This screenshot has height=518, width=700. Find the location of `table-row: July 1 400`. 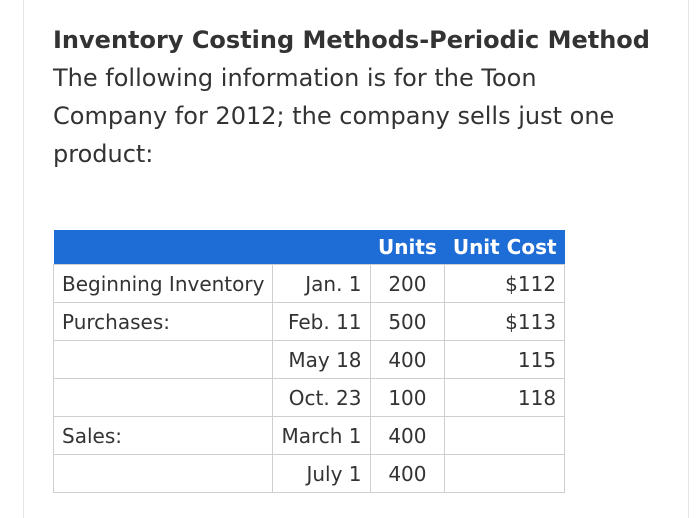

table-row: July 1 400 is located at coordinates (309, 473).